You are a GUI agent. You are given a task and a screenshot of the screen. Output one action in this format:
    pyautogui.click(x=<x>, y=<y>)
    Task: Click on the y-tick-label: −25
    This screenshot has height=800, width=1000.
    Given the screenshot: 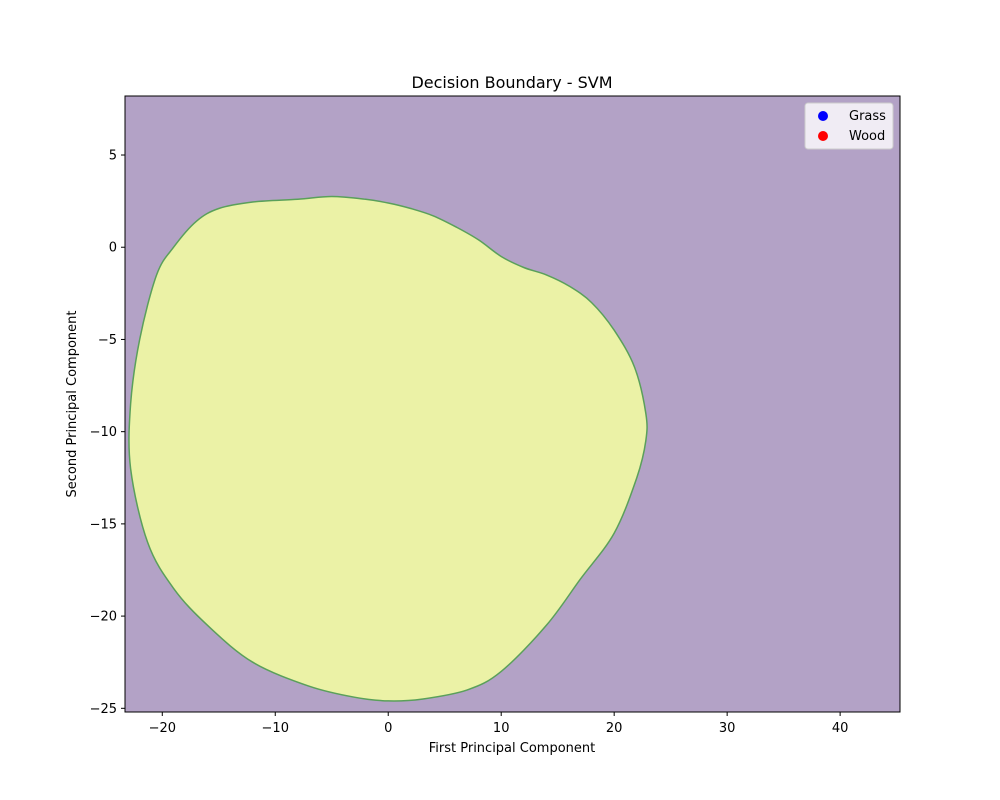 What is the action you would take?
    pyautogui.click(x=103, y=709)
    